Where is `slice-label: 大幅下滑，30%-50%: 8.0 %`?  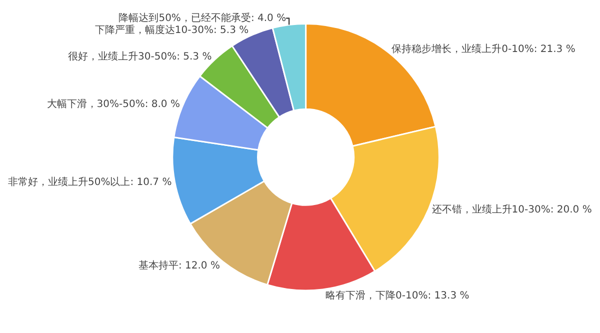 slice-label: 大幅下滑，30%-50%: 8.0 % is located at coordinates (113, 104).